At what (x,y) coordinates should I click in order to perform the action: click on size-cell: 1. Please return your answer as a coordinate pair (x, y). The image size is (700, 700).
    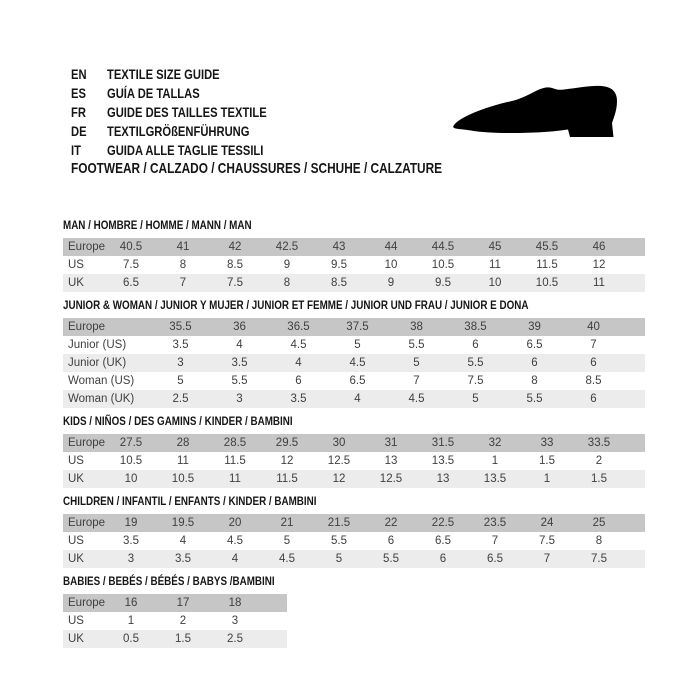
    Looking at the image, I should click on (131, 621).